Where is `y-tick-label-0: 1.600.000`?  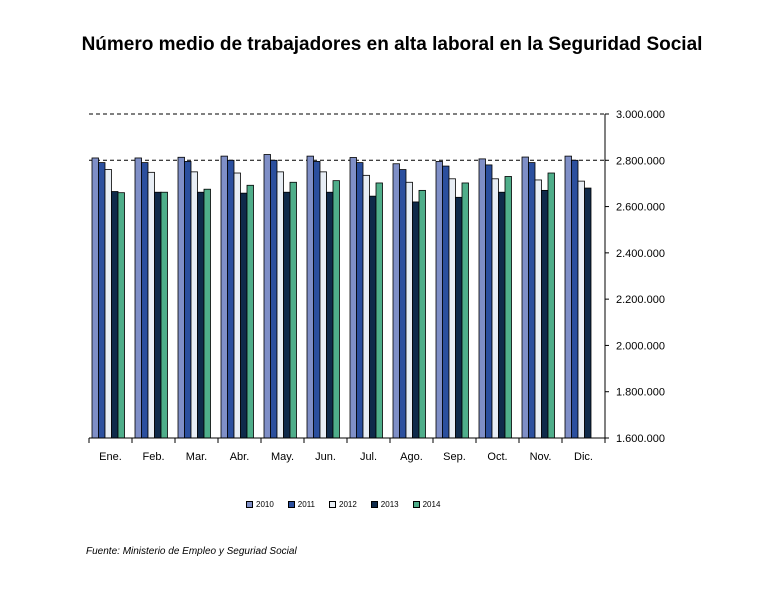
y-tick-label-0: 1.600.000 is located at coordinates (640, 439).